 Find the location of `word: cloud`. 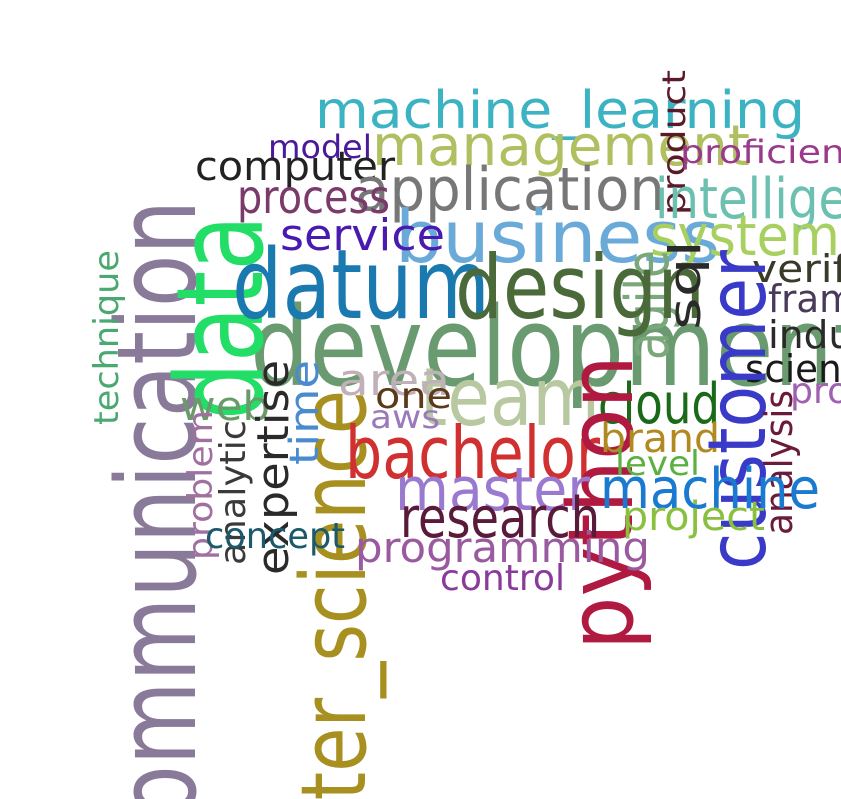

word: cloud is located at coordinates (659, 404).